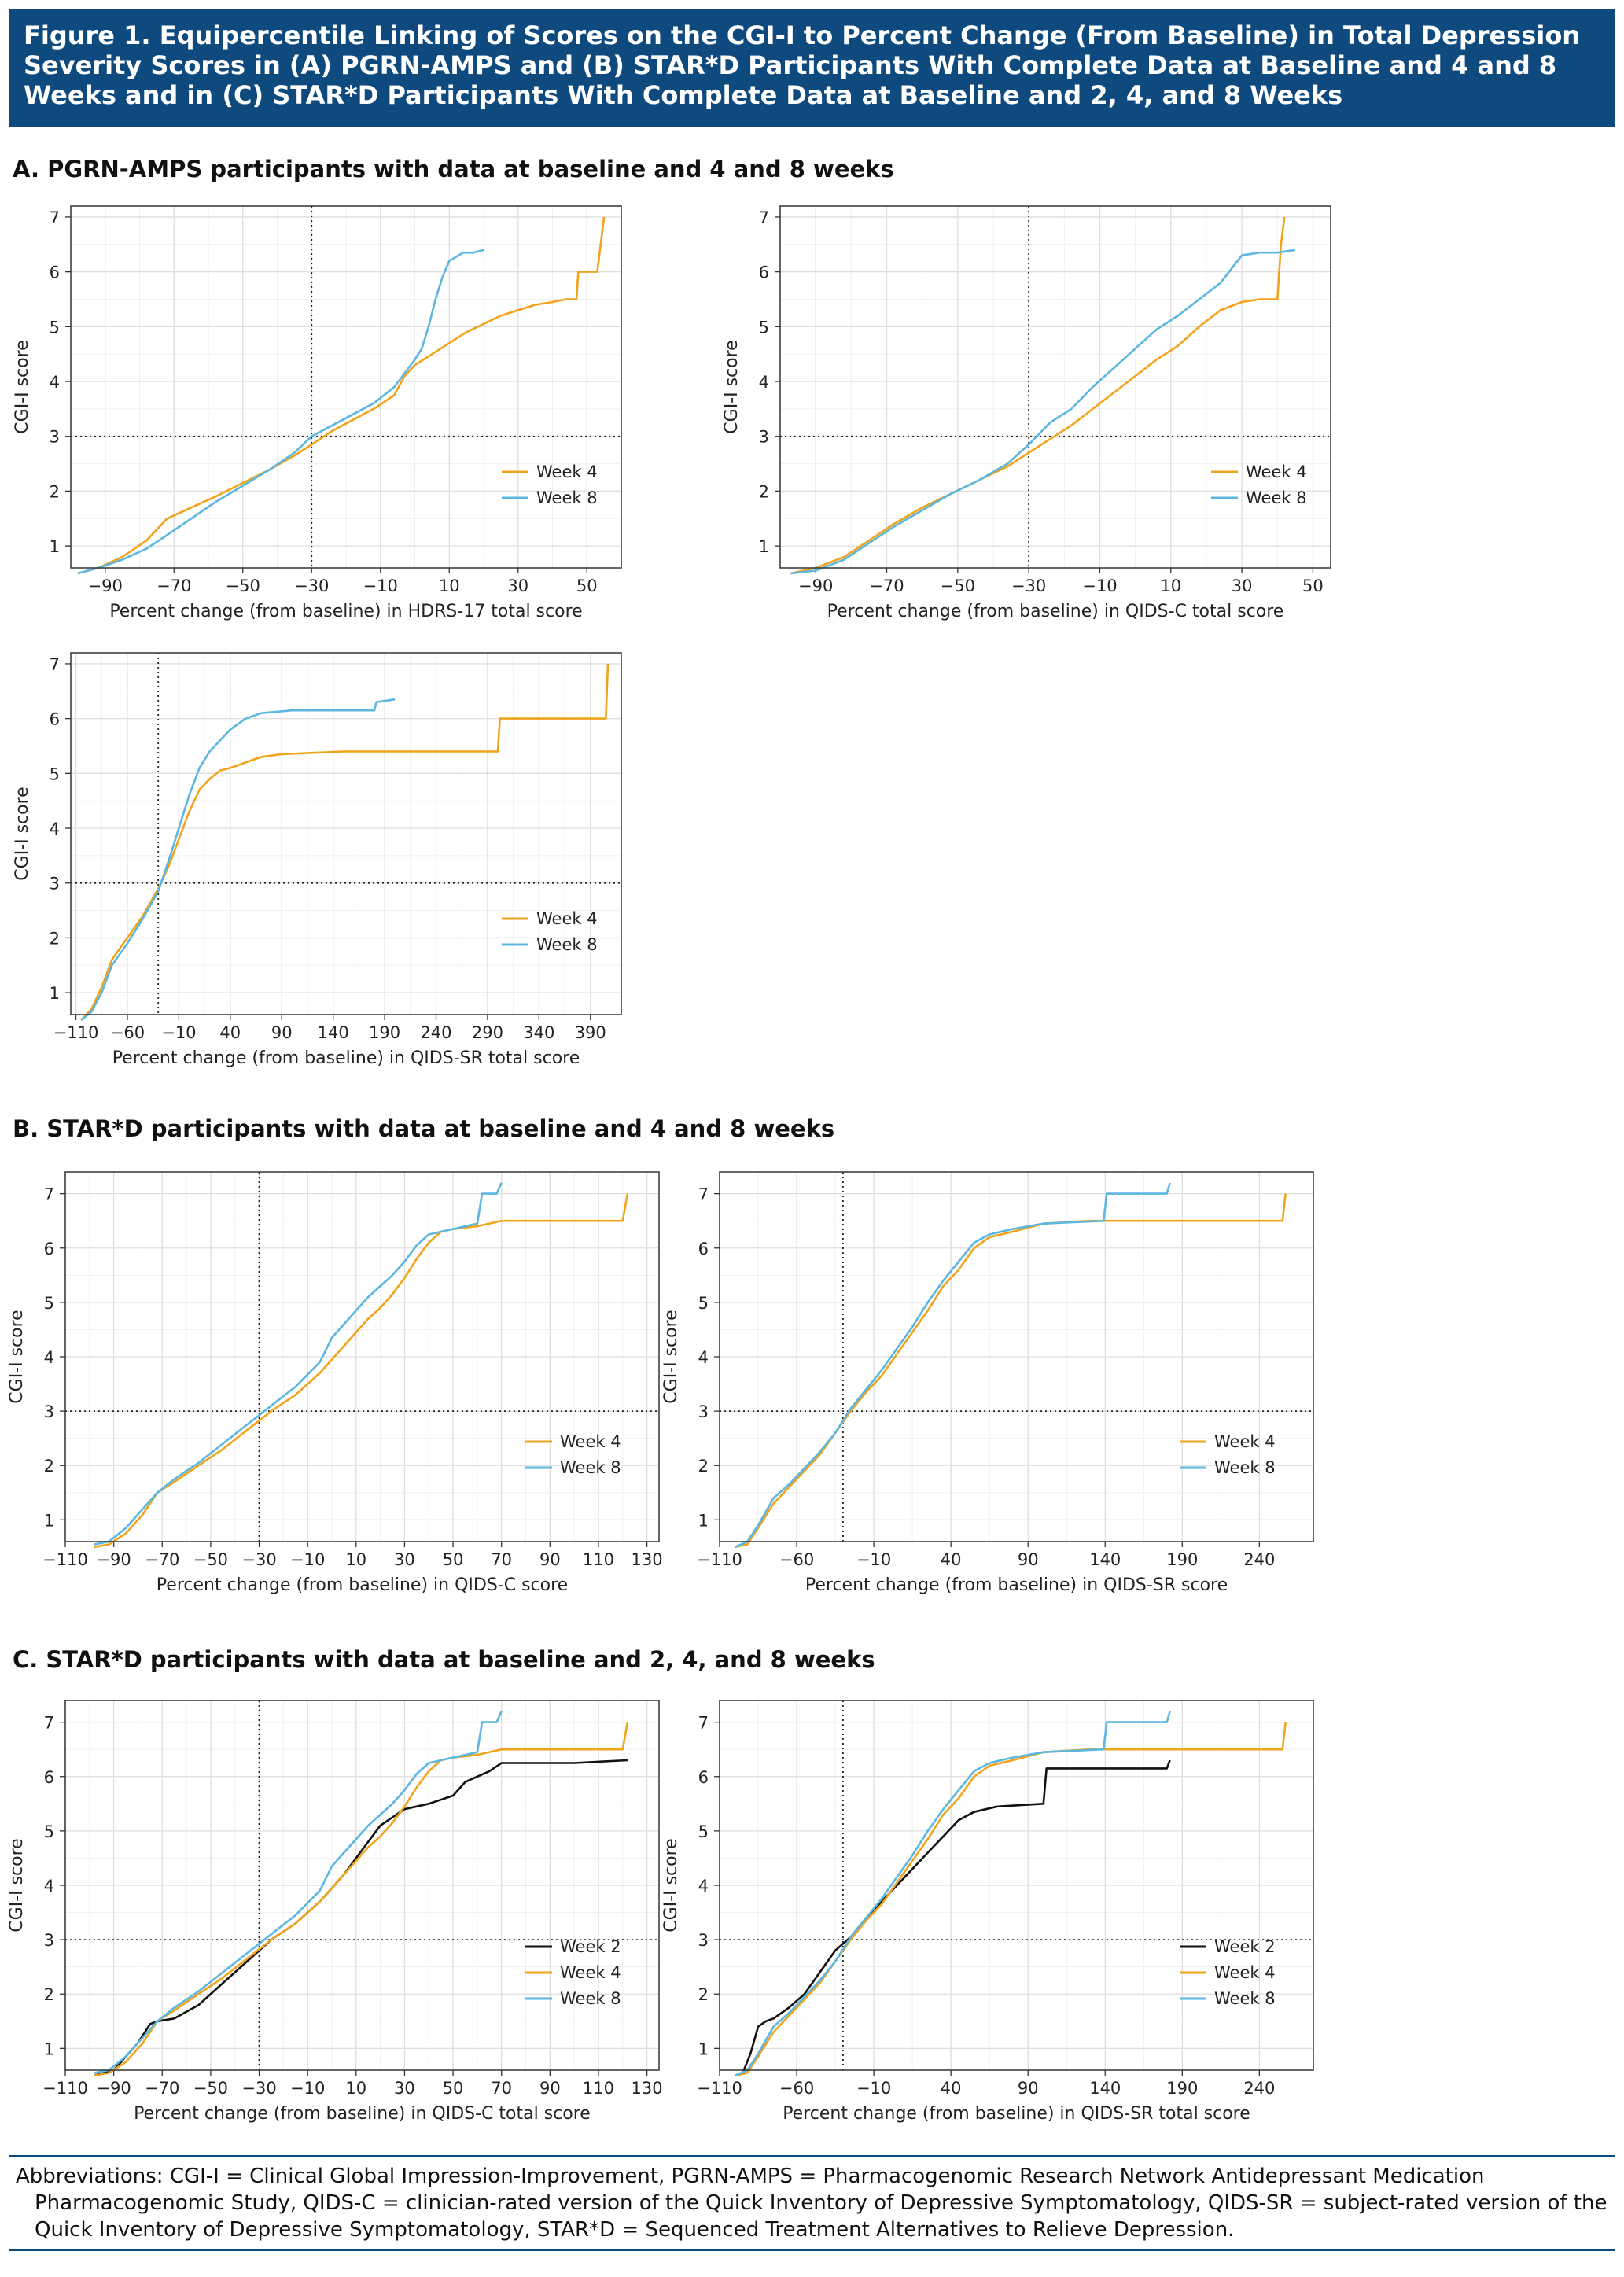  Describe the element at coordinates (590, 1032) in the screenshot. I see `x-tick-label: 390` at that location.